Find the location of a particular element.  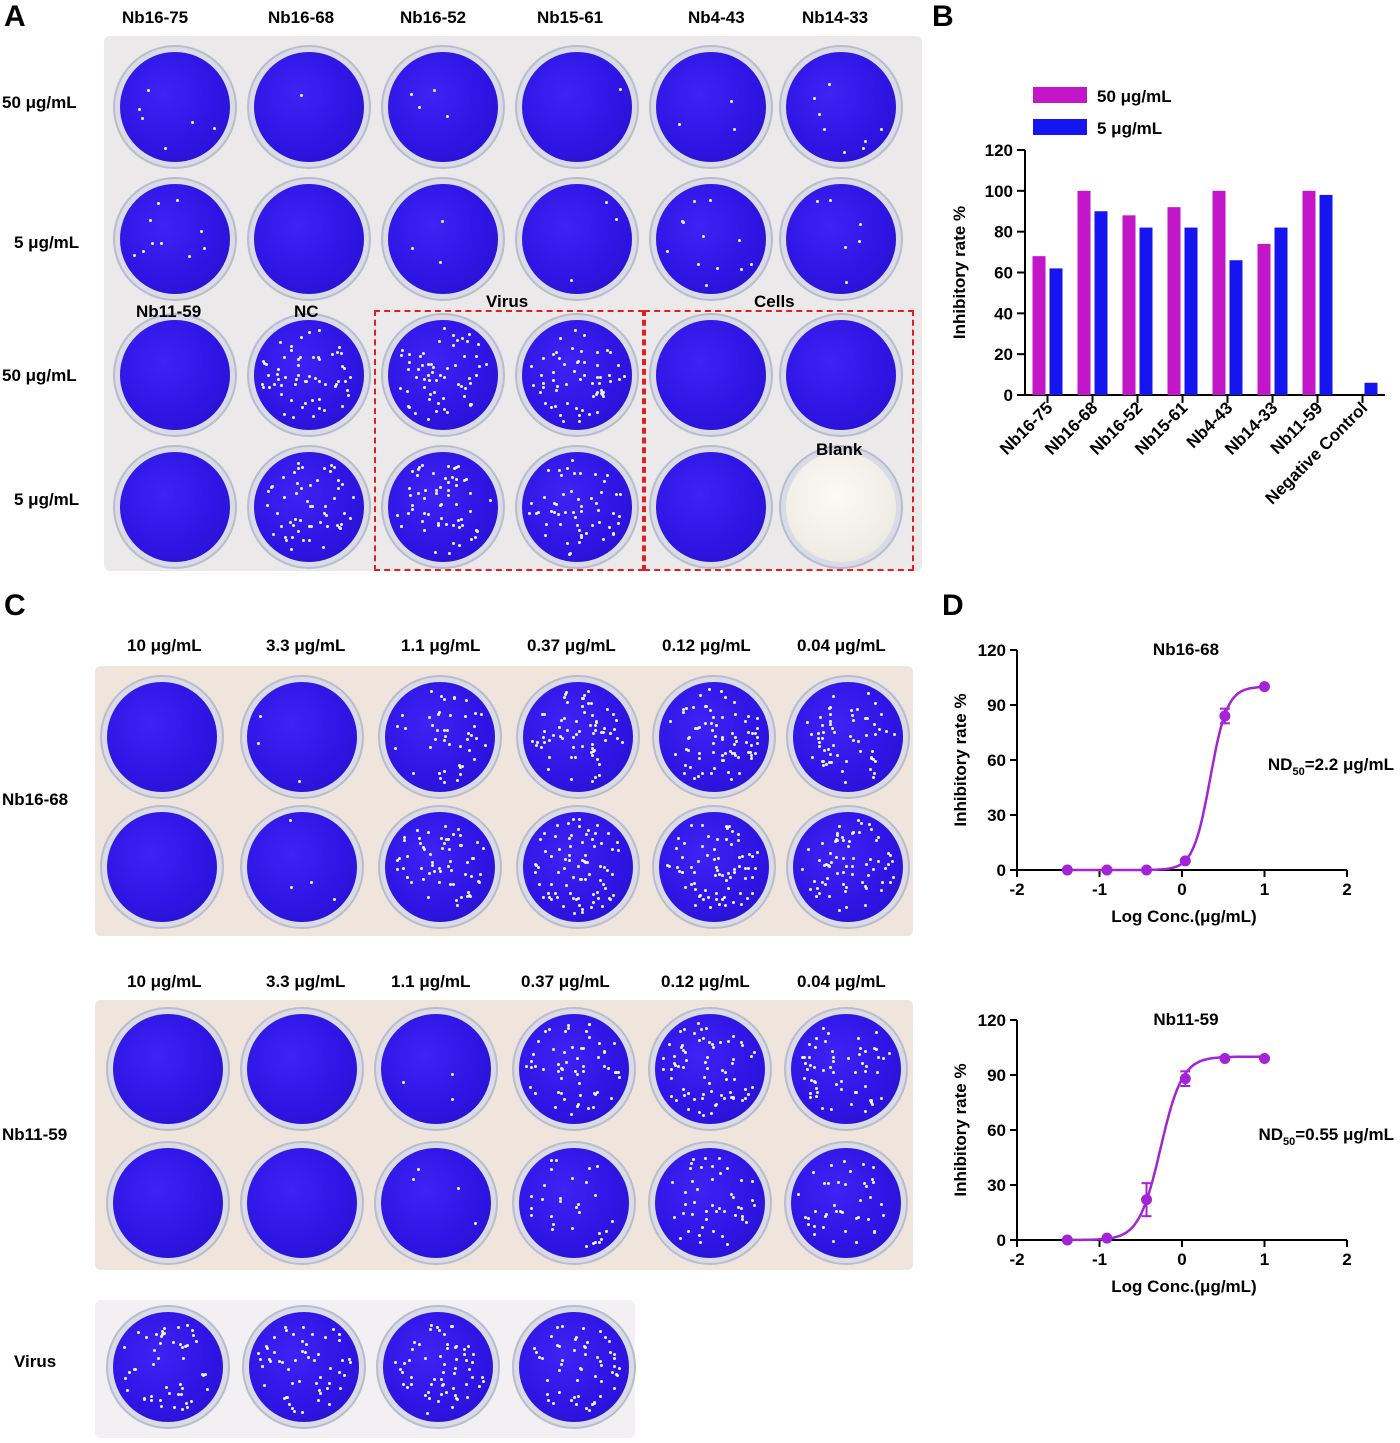

conc-header: 3.3 μg/mL is located at coordinates (306, 645).